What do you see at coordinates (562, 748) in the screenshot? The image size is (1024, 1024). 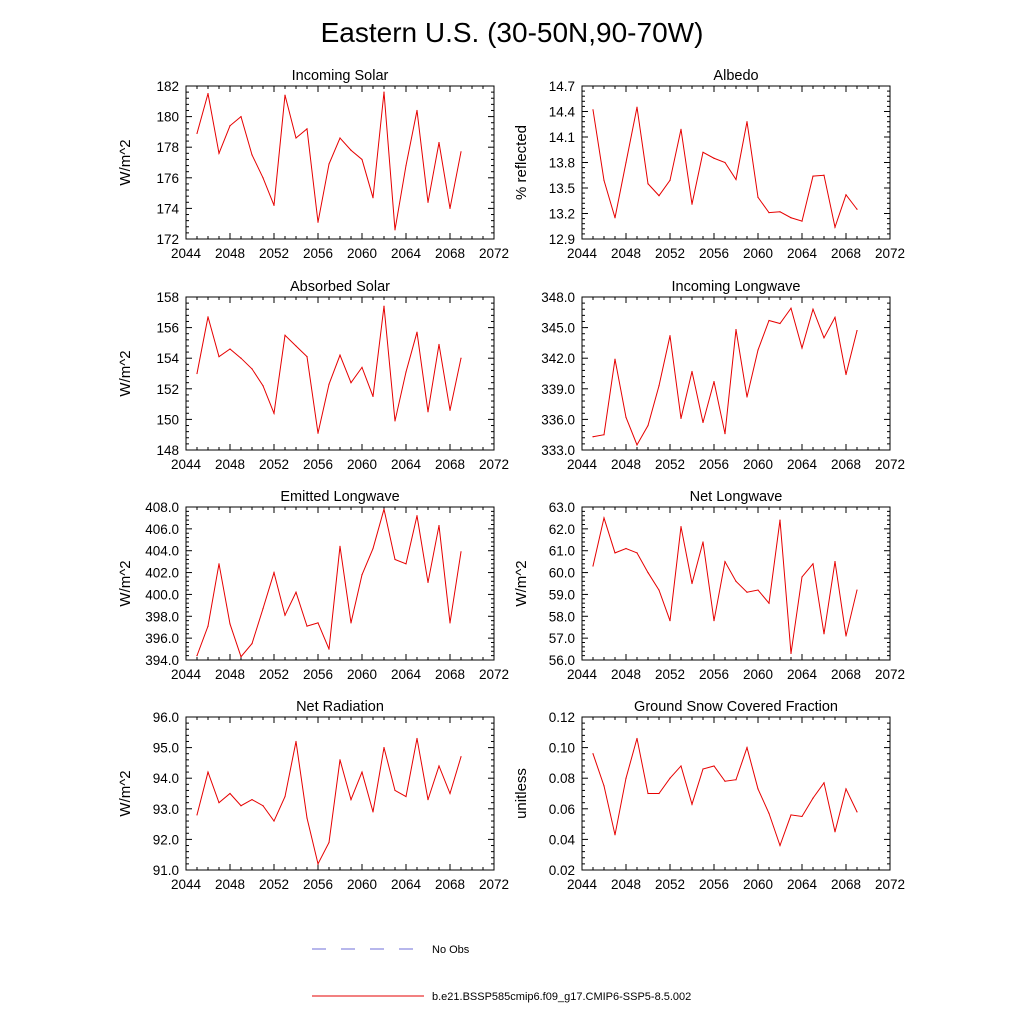 I see `y-tick-label: 0.10` at bounding box center [562, 748].